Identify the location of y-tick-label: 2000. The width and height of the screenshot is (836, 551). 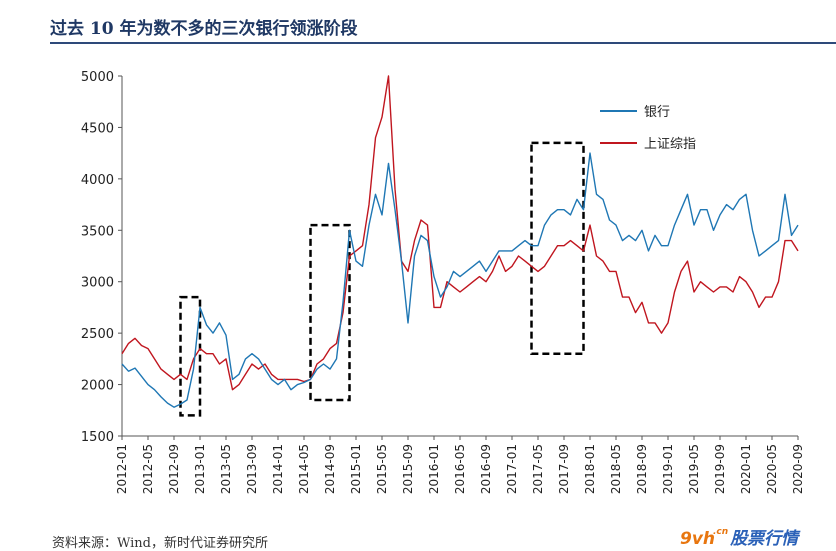
(97, 386).